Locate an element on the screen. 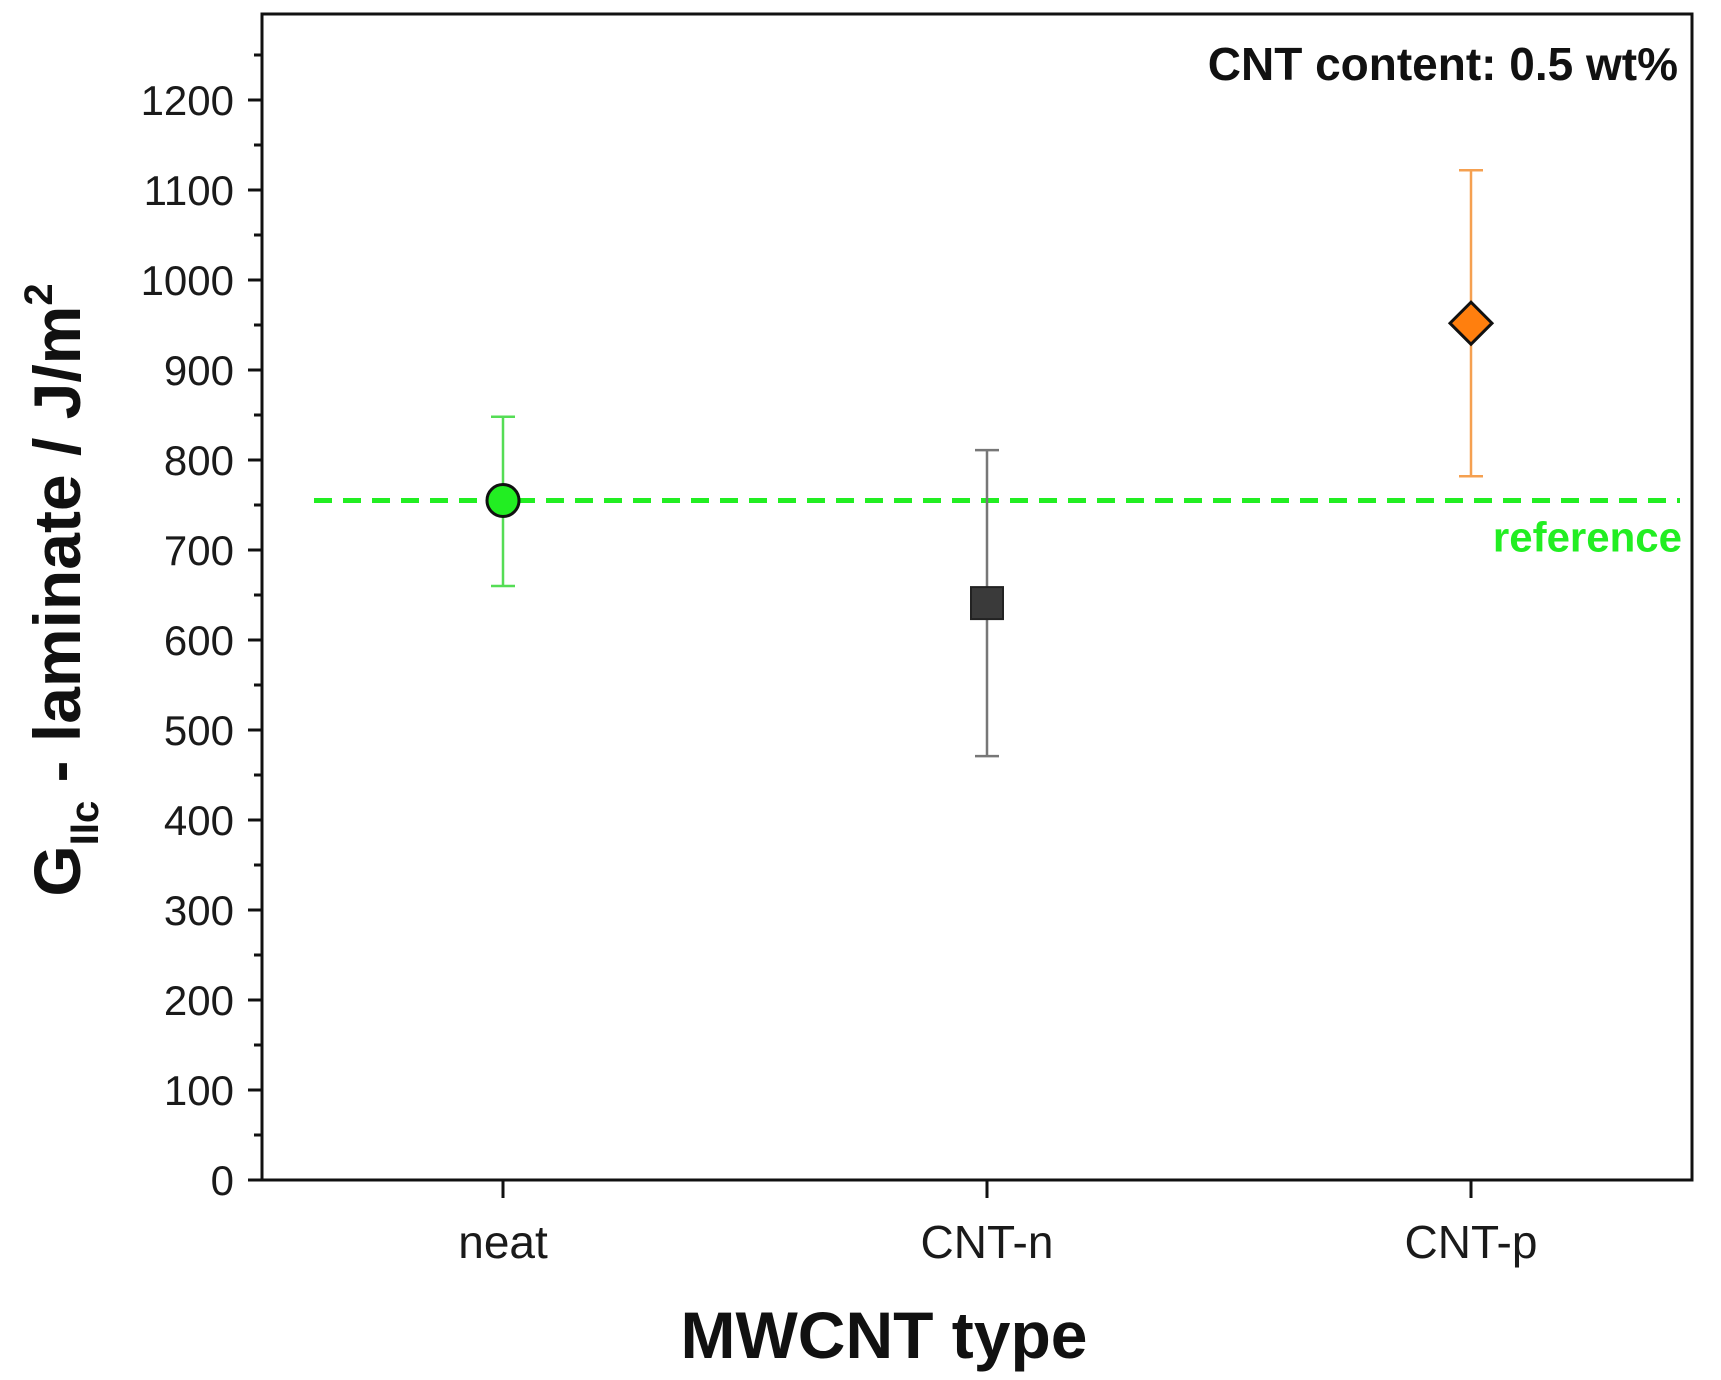  reference-label: reference is located at coordinates (1587, 537).